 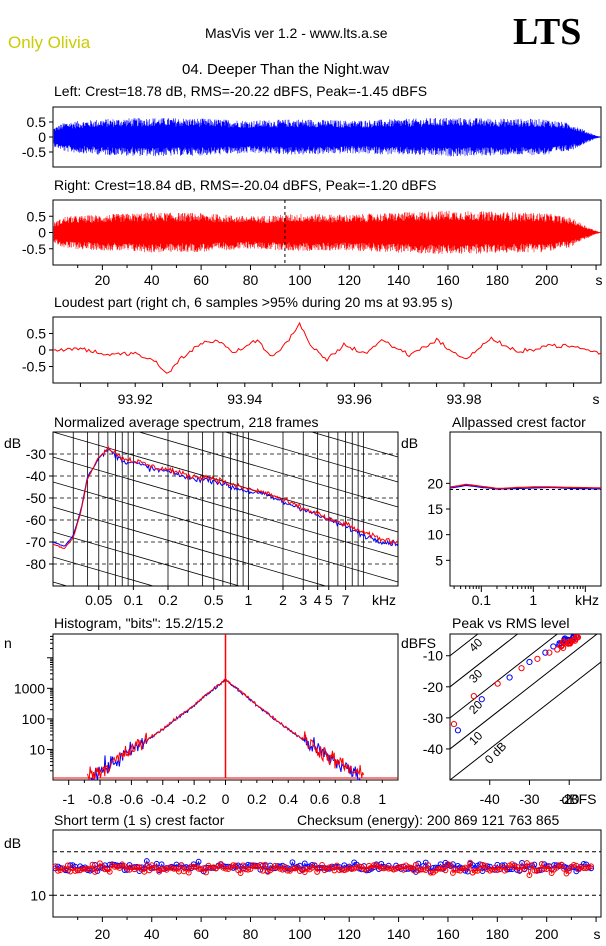 What do you see at coordinates (36, 476) in the screenshot?
I see `spectrum-ytick-label: -40` at bounding box center [36, 476].